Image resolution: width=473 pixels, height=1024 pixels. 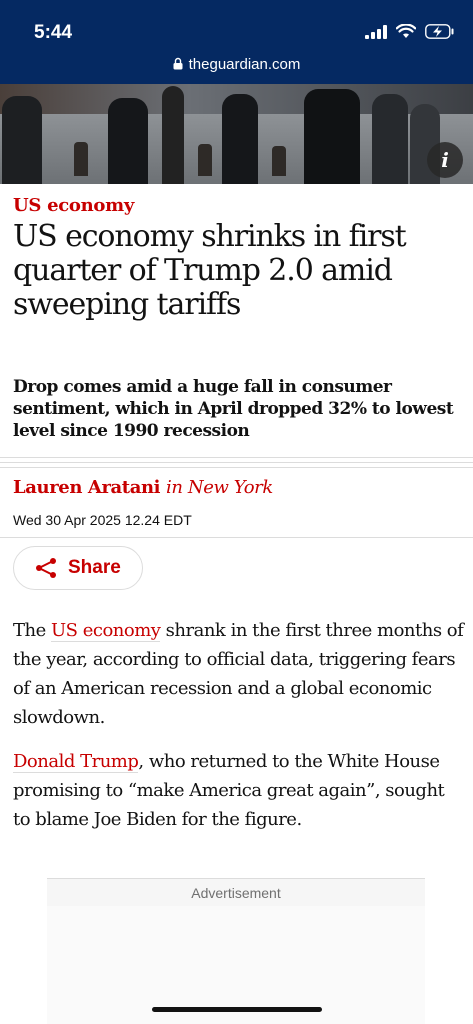 What do you see at coordinates (236, 892) in the screenshot?
I see `advertisement-label: Advertisement` at bounding box center [236, 892].